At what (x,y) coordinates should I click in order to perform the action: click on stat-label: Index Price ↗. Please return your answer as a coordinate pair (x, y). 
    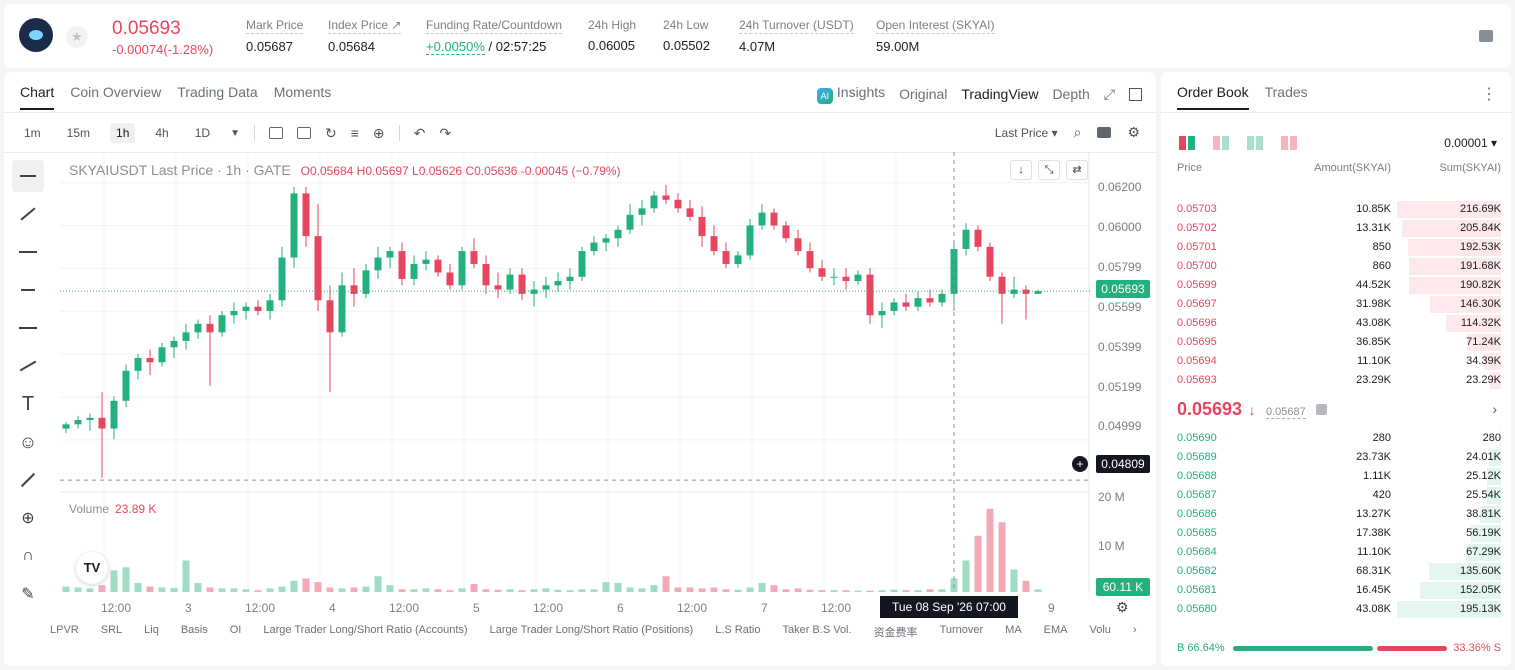
    Looking at the image, I should click on (365, 26).